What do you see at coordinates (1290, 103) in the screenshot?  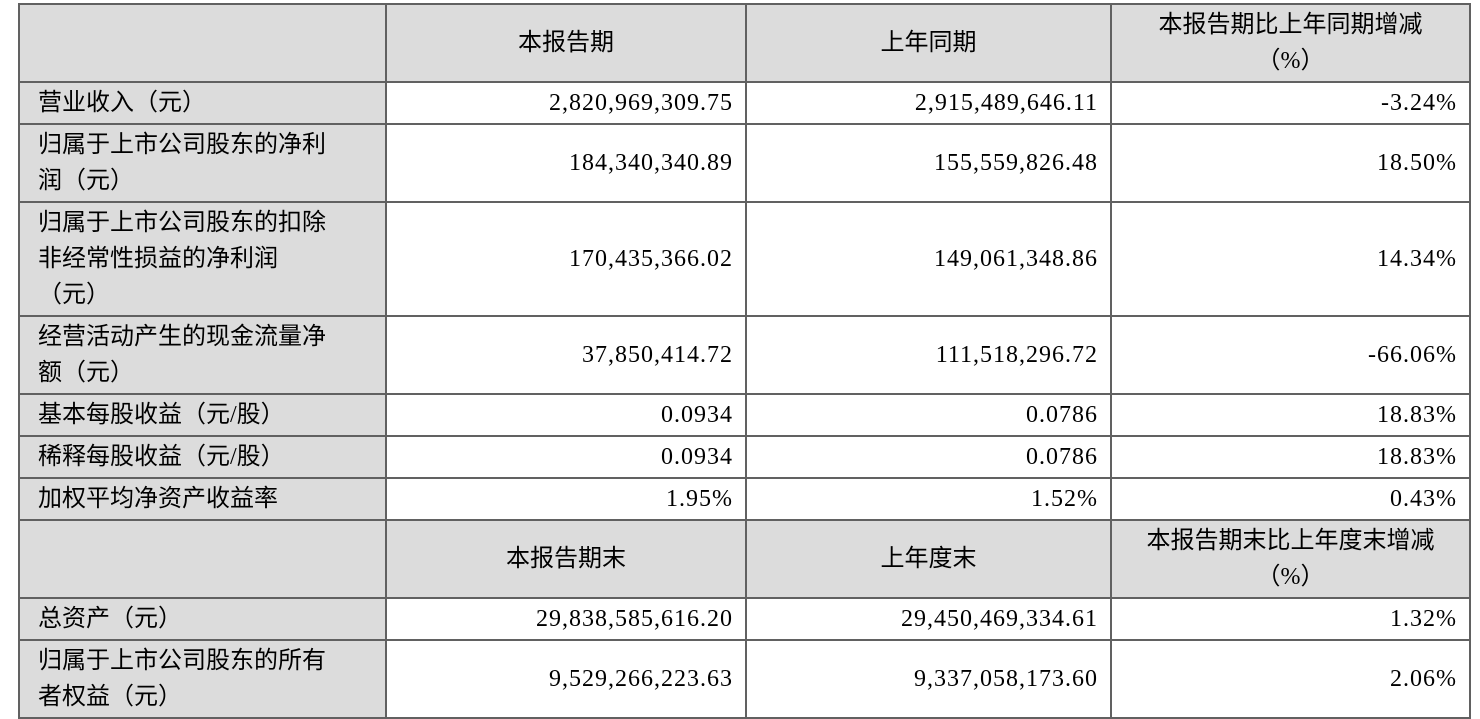 I see `value-change: -3.24%` at bounding box center [1290, 103].